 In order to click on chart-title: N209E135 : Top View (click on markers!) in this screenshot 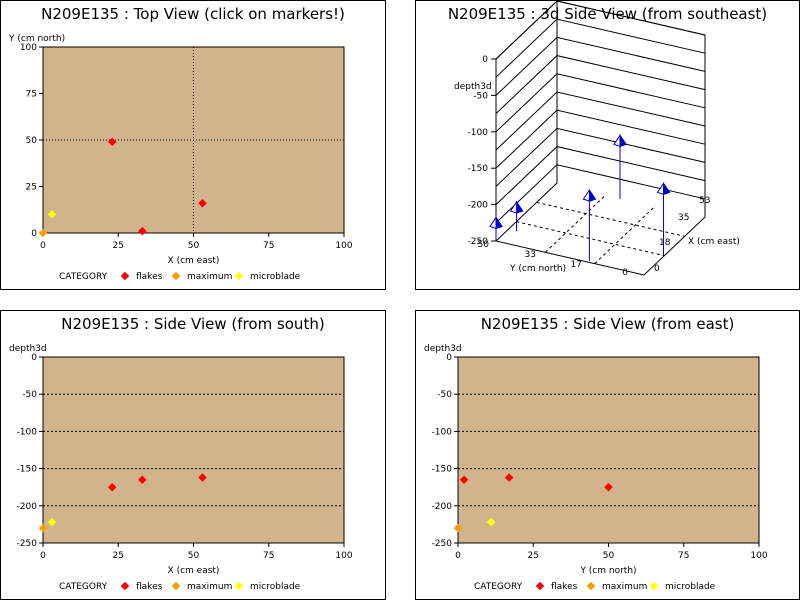, I will do `click(193, 14)`.